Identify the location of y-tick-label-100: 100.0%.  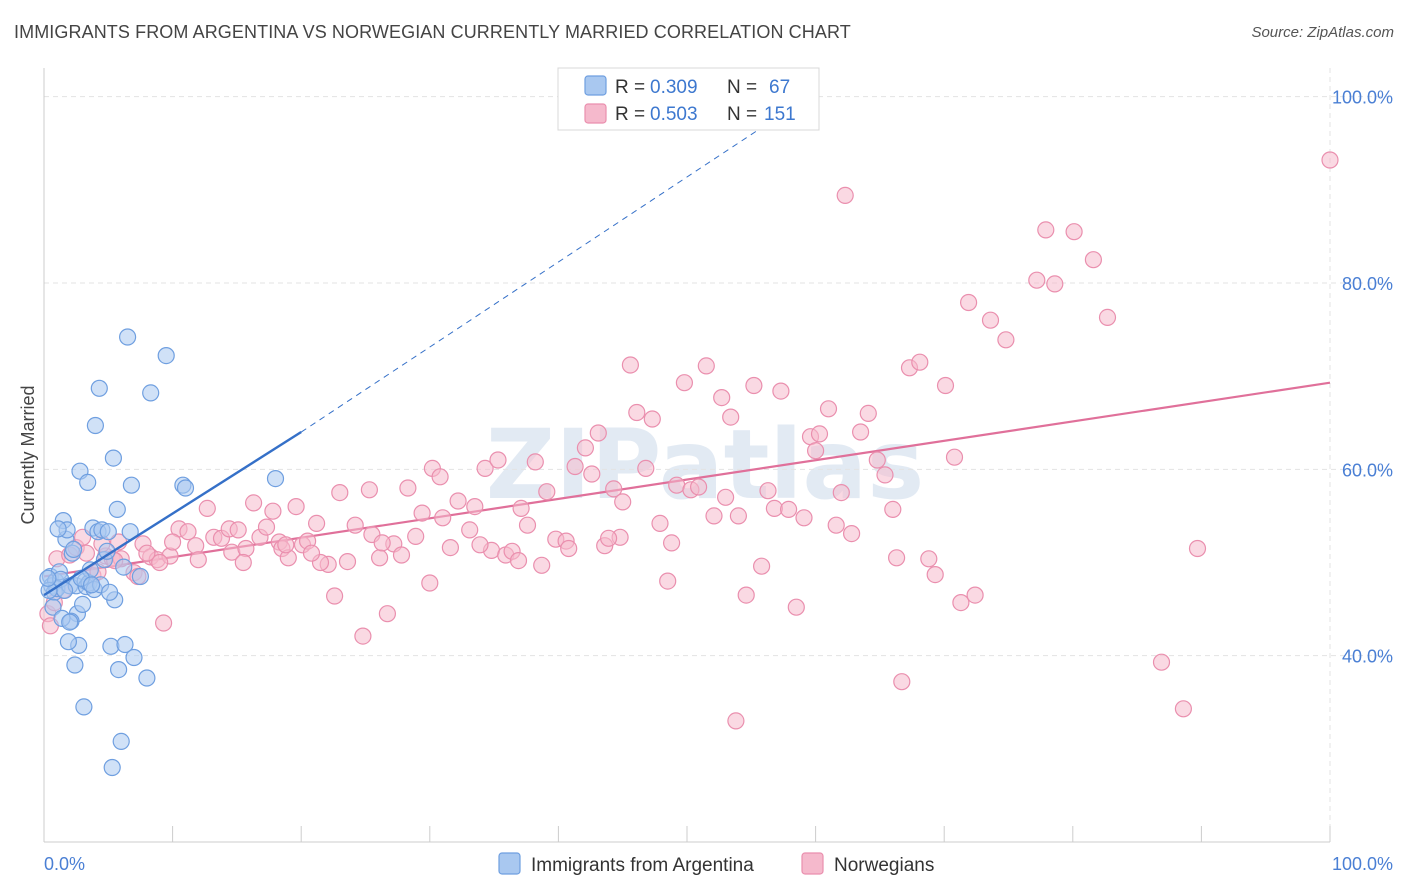
(1362, 98).